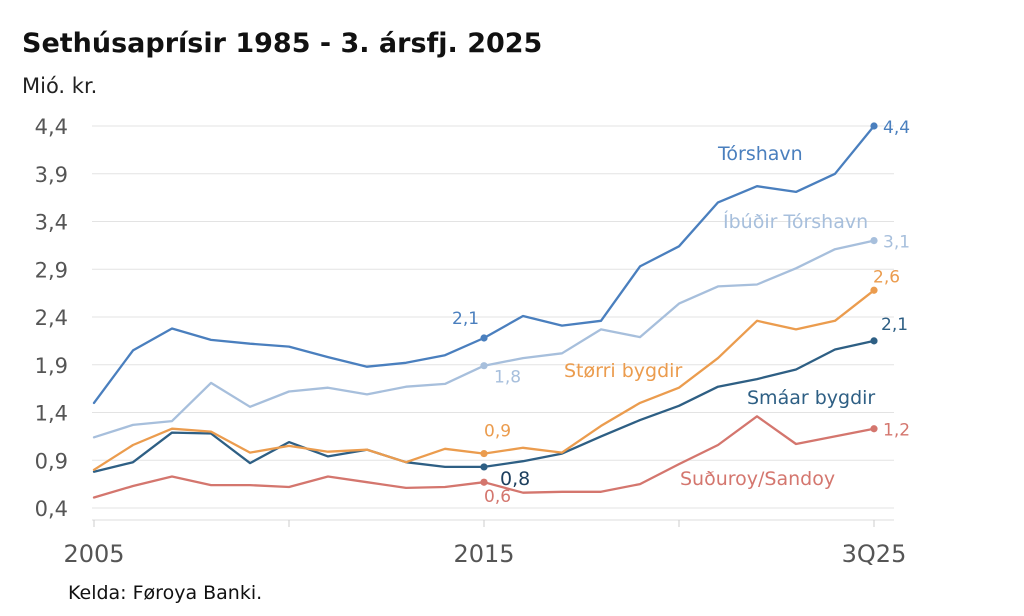 The image size is (1024, 616). Describe the element at coordinates (811, 398) in the screenshot. I see `series-name-label: Smáar bygdir` at that location.